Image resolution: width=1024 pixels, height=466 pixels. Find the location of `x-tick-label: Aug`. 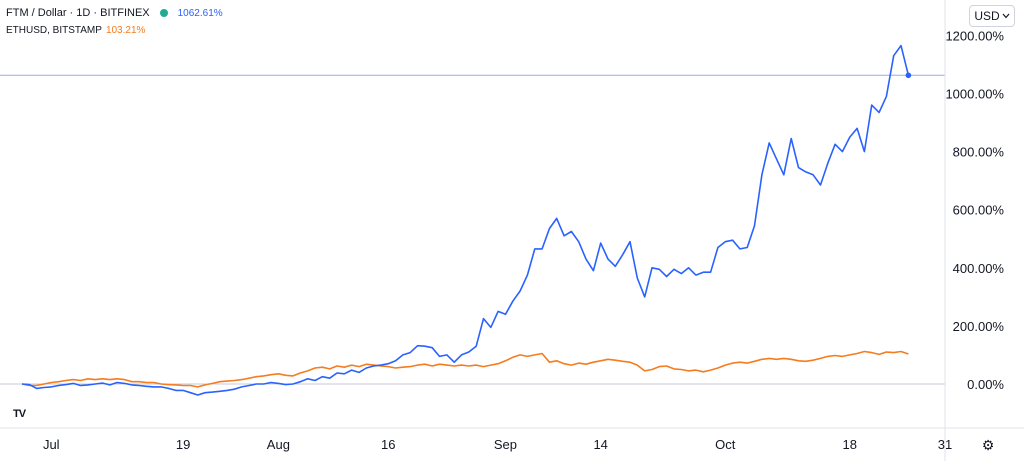

x-tick-label: Aug is located at coordinates (278, 444).